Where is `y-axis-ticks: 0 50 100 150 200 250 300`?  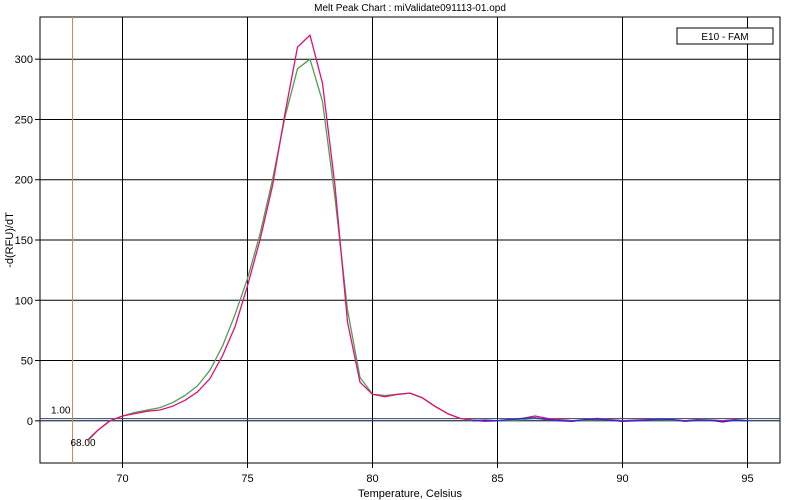
y-axis-ticks: 0 50 100 150 200 250 300 is located at coordinates (27, 241).